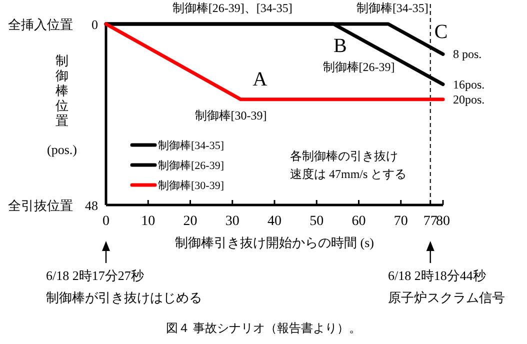  What do you see at coordinates (392, 8) in the screenshot?
I see `annotation: 制御棒[34-35]` at bounding box center [392, 8].